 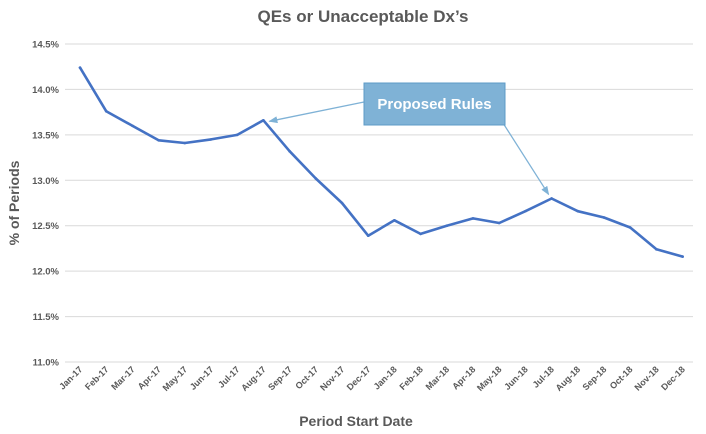 I want to click on x-tick-label: Mar-18, so click(x=438, y=378).